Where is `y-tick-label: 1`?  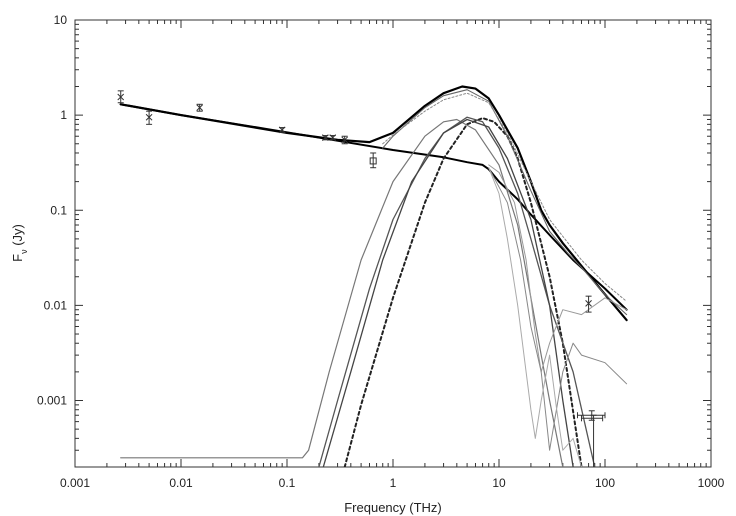 y-tick-label: 1 is located at coordinates (63, 115).